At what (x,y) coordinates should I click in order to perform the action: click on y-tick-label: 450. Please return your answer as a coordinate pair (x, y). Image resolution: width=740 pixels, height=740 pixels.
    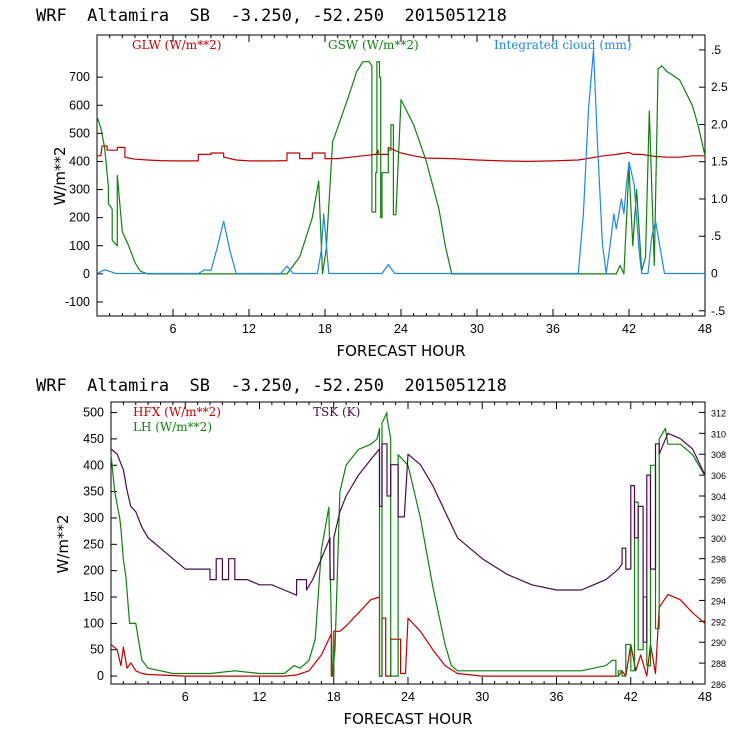
    Looking at the image, I should click on (93, 439).